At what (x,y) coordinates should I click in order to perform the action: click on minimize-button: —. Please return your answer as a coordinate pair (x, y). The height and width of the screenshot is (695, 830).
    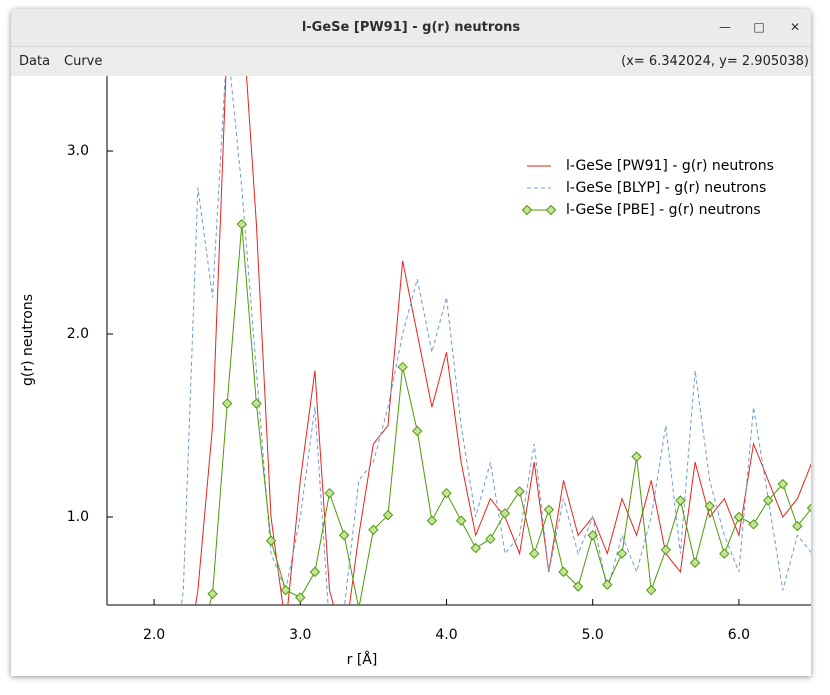
    Looking at the image, I should click on (725, 27).